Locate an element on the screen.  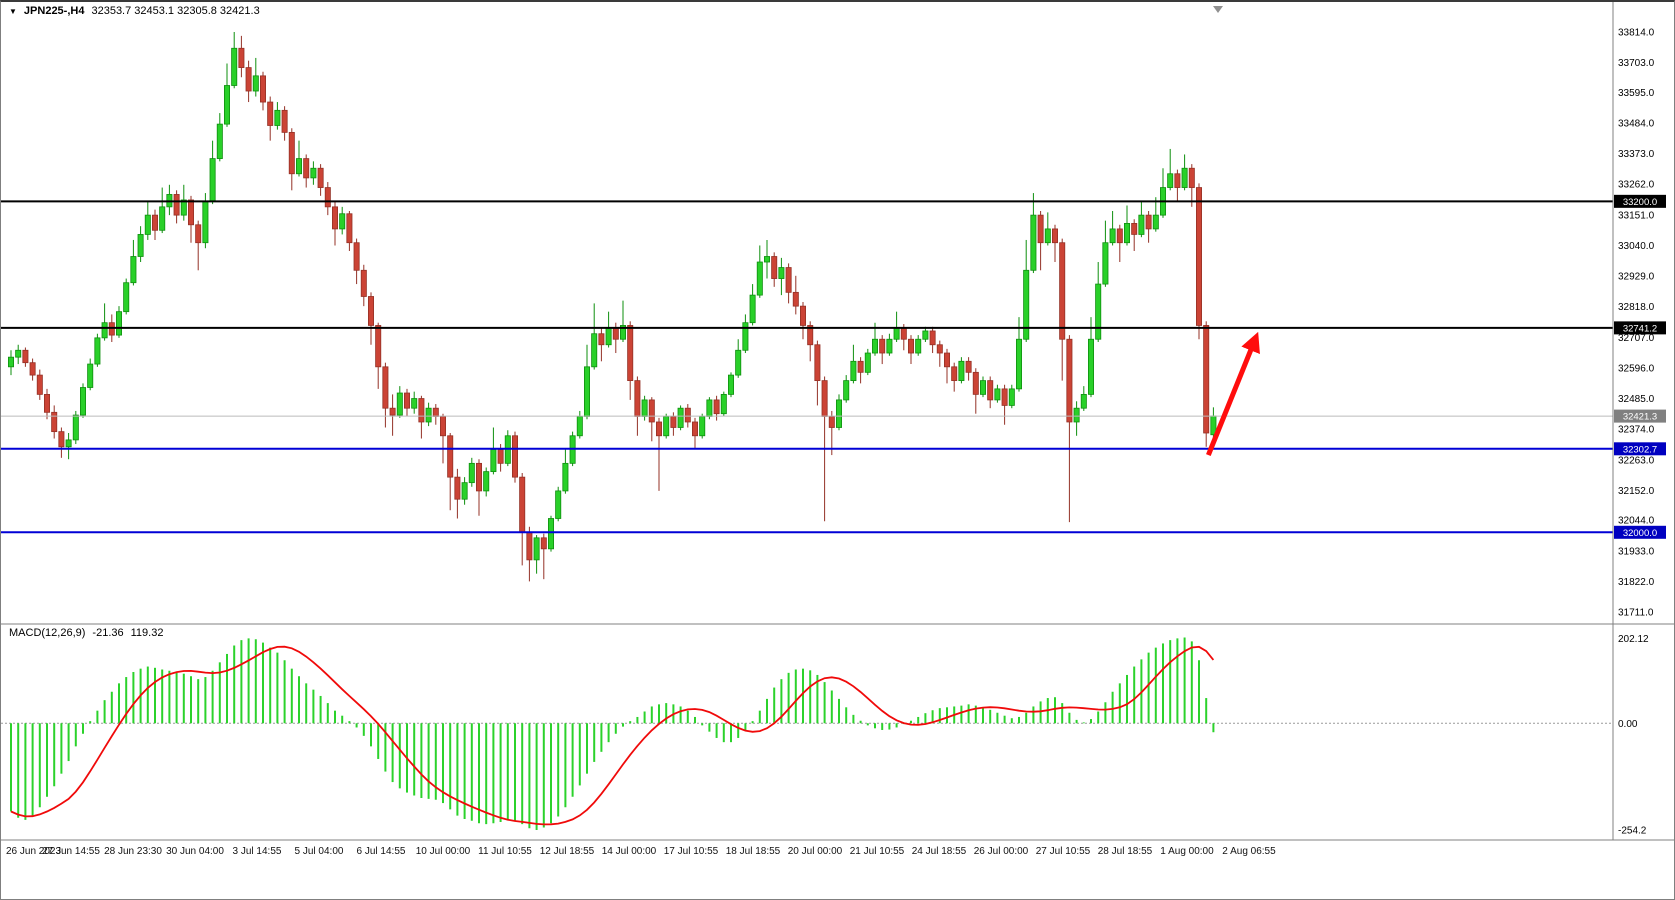
price-tick-label: 33595.0 is located at coordinates (1636, 93).